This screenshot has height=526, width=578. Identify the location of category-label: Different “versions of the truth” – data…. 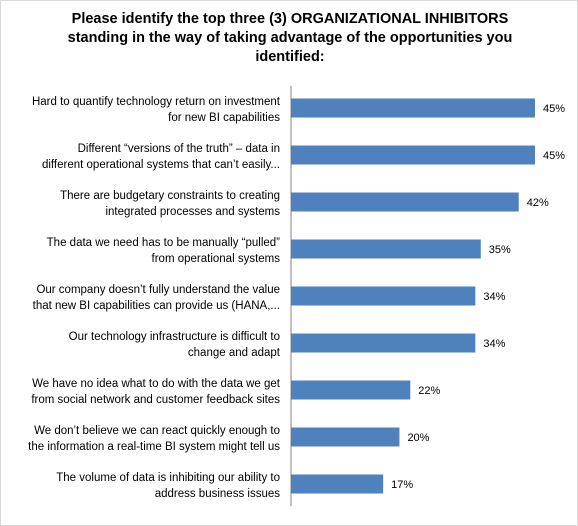
(179, 149).